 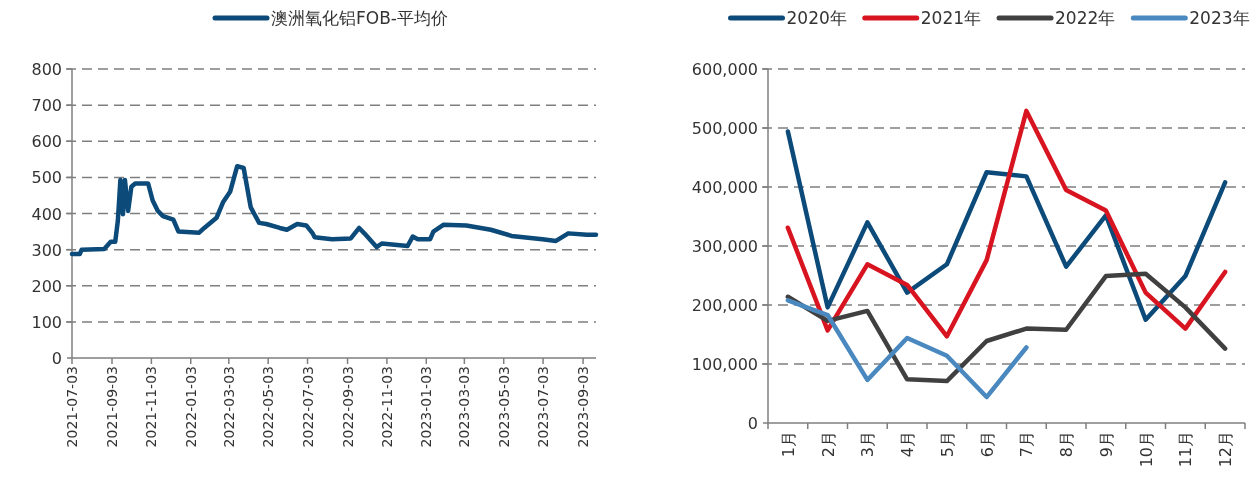 What do you see at coordinates (1027, 444) in the screenshot?
I see `x-tick-label: 7月` at bounding box center [1027, 444].